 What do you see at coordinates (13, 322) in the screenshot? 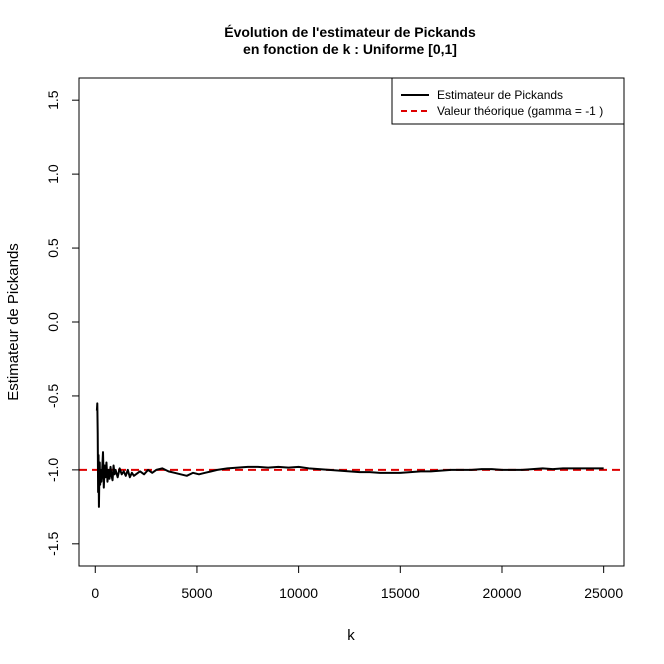
I see `y-axis-label: Estimateur de Pickands` at bounding box center [13, 322].